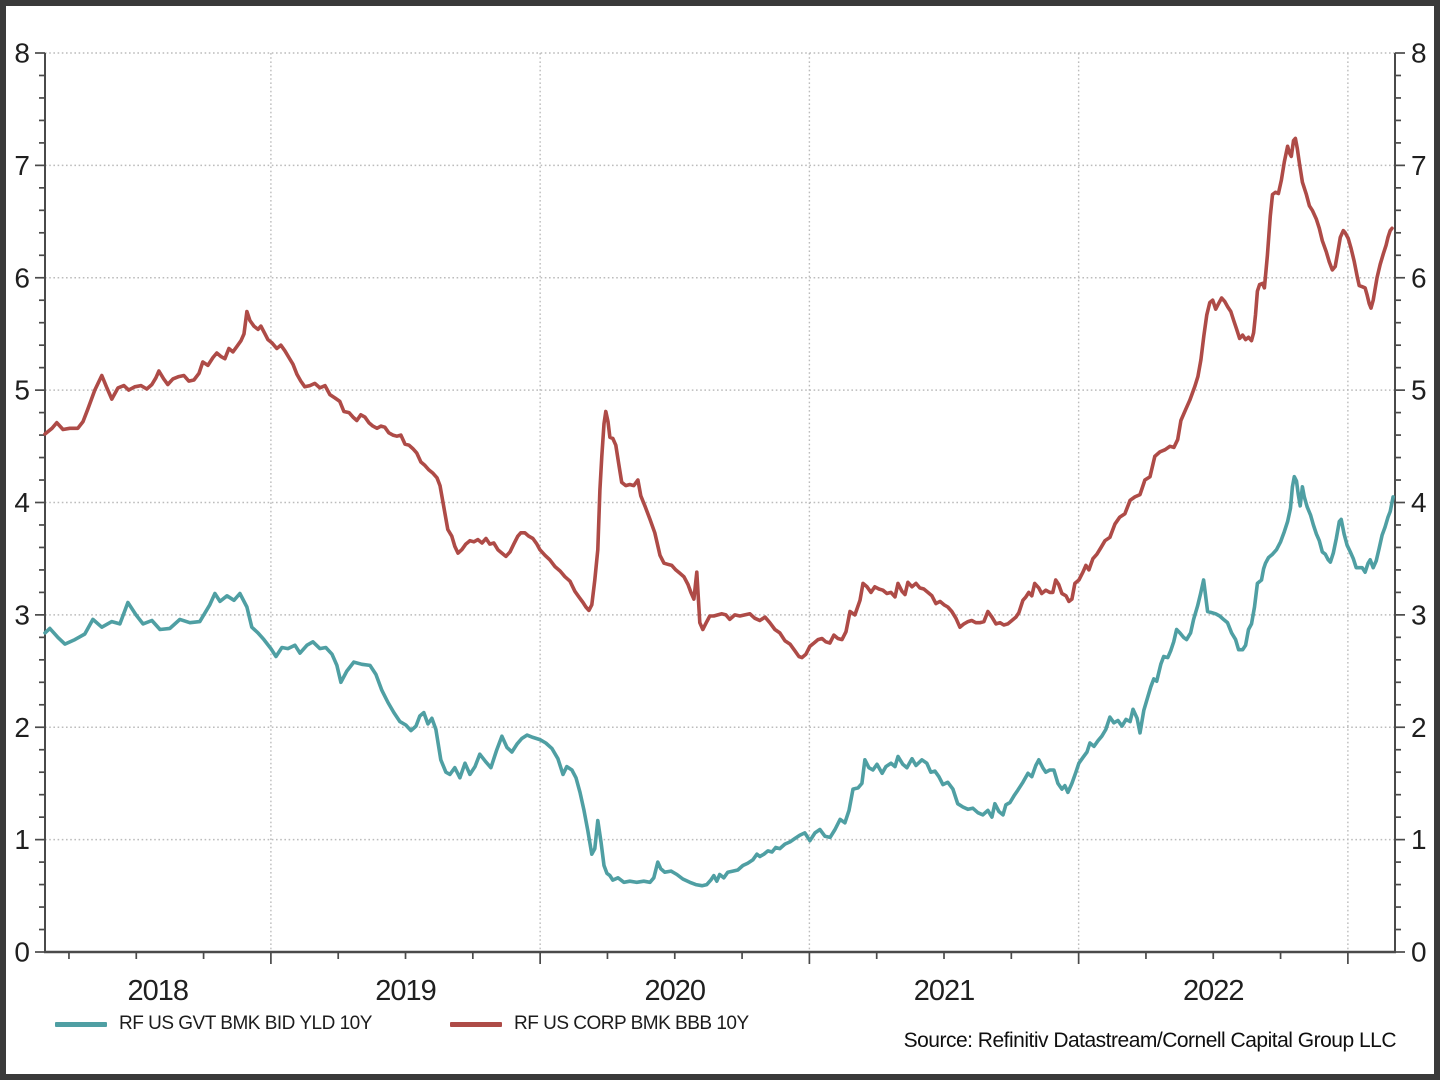 The width and height of the screenshot is (1440, 1080). Describe the element at coordinates (21, 727) in the screenshot. I see `y-tick-label-left: 2` at that location.